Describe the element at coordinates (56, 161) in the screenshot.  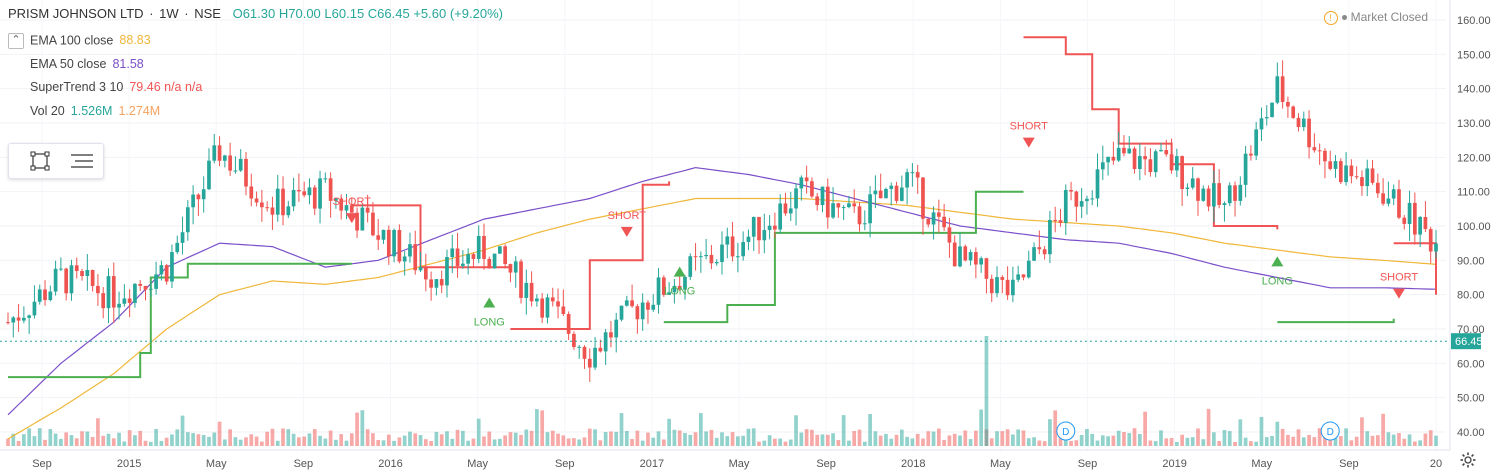
I see `drawing-toolbox` at that location.